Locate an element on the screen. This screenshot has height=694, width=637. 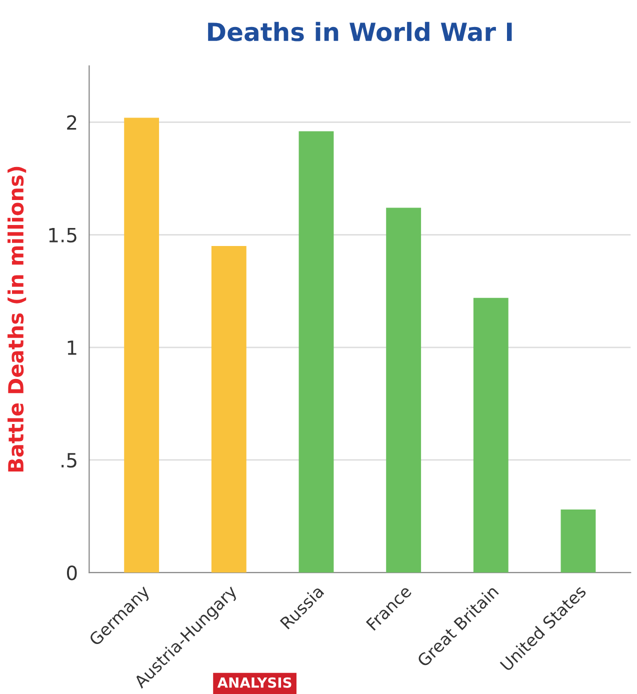
y-tick-label: 1.5 is located at coordinates (62, 235).